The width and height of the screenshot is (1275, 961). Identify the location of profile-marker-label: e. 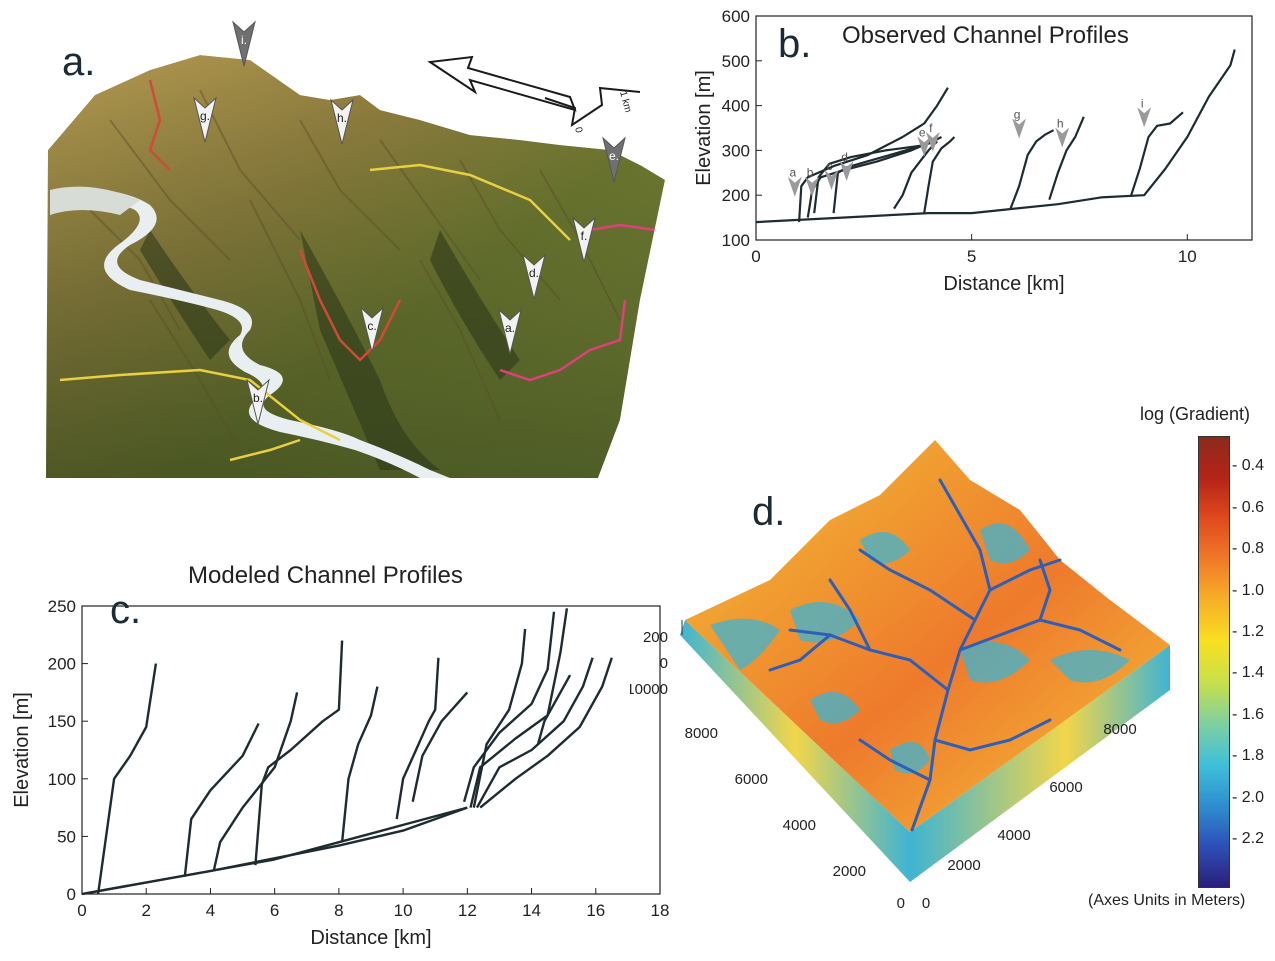
(922, 132).